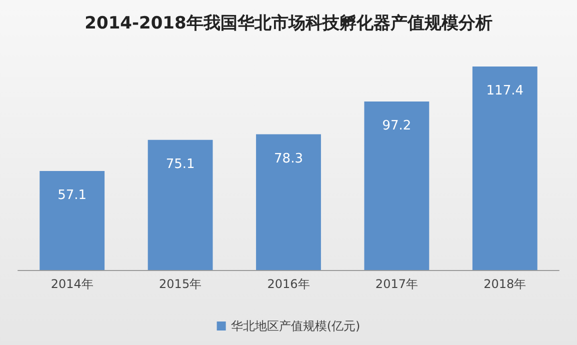 This screenshot has height=345, width=577. I want to click on data-label: 78.3, so click(288, 158).